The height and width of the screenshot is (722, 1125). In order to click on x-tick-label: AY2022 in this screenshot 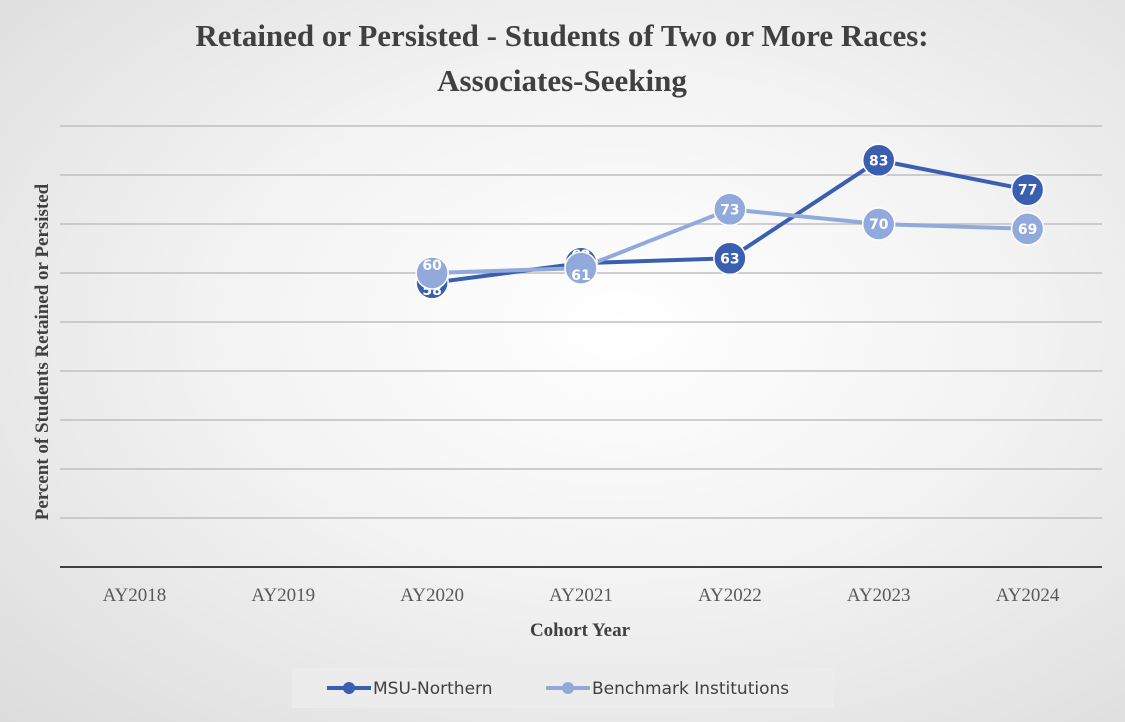, I will do `click(730, 595)`.